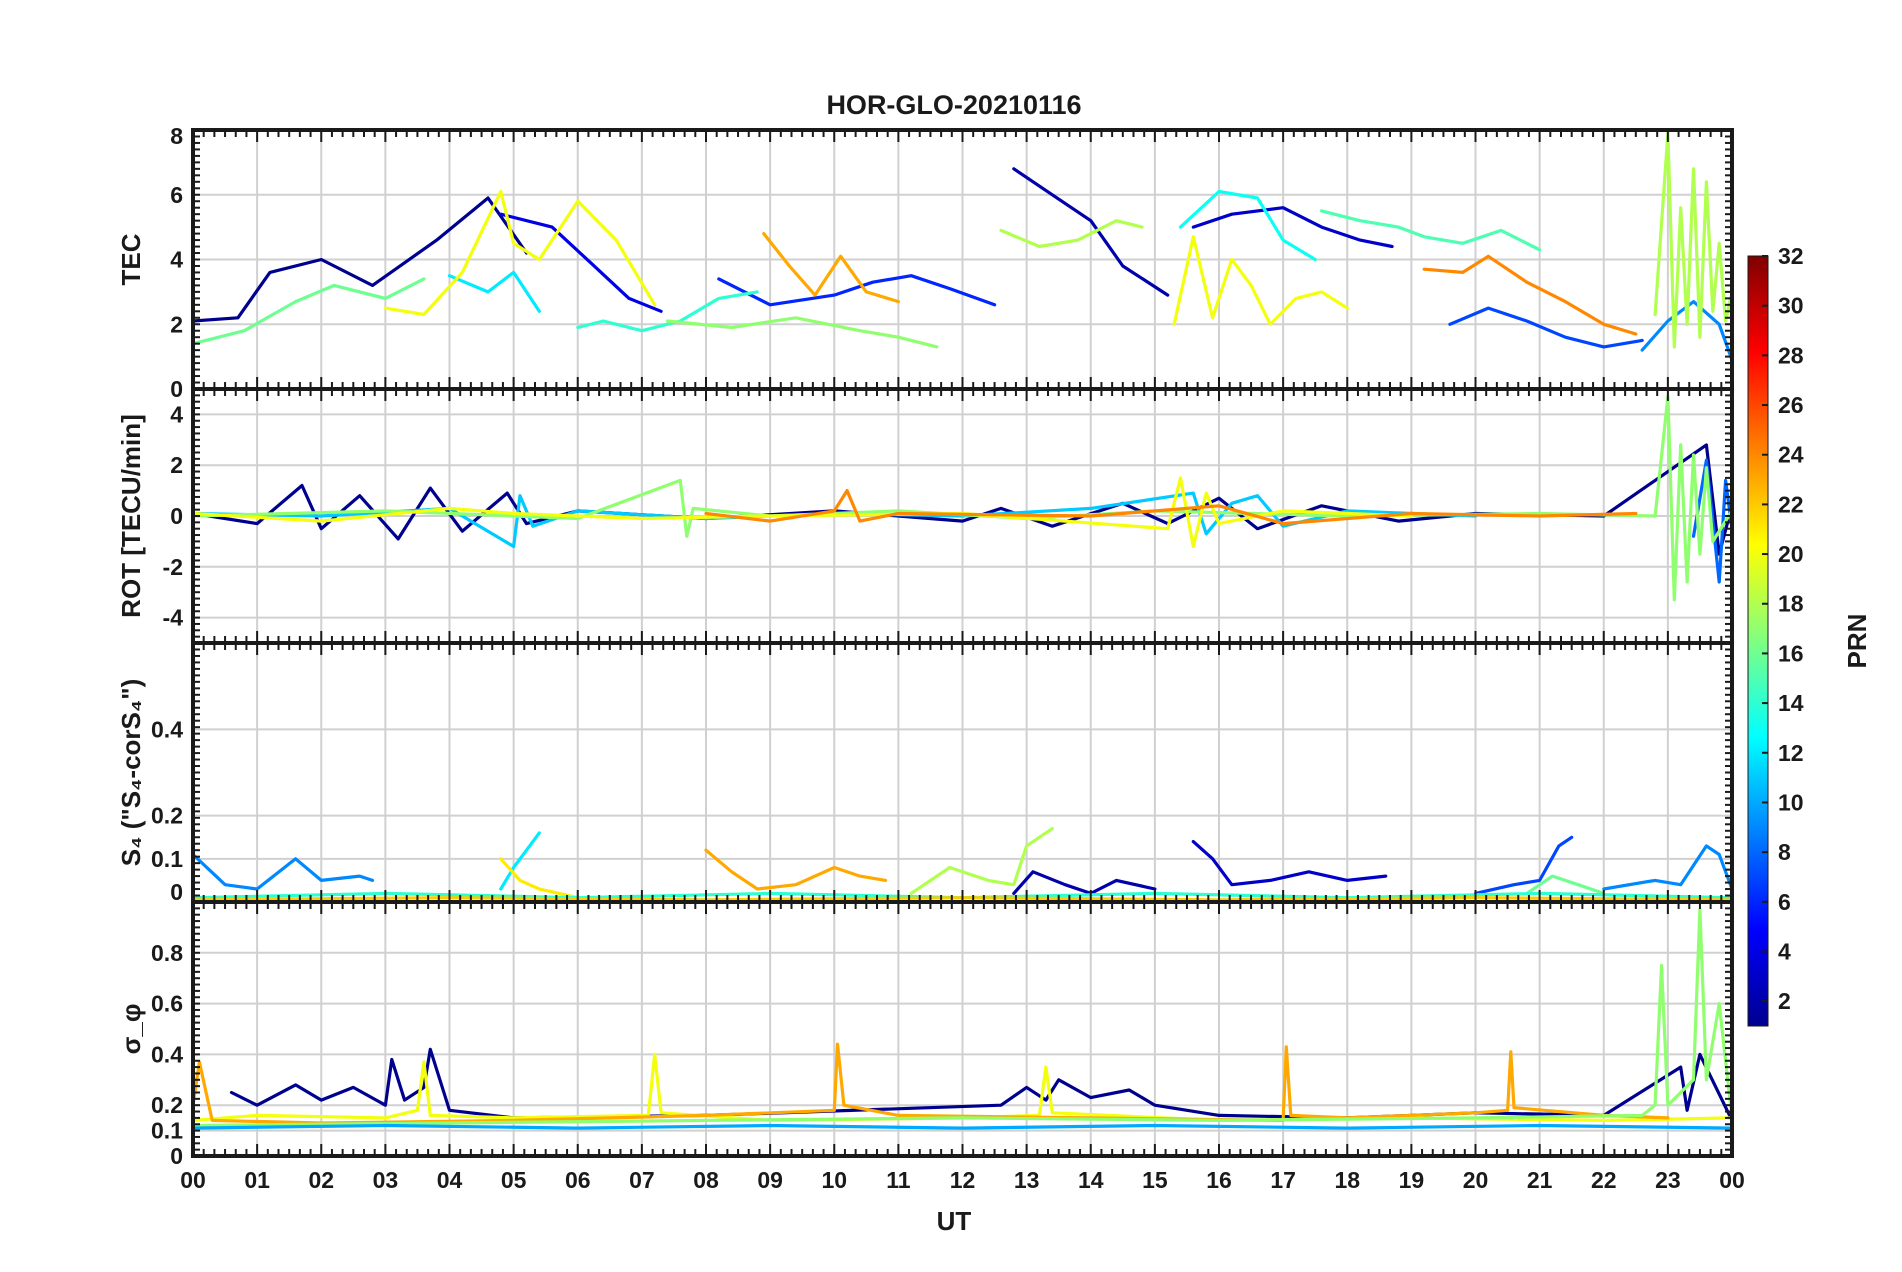  What do you see at coordinates (770, 1180) in the screenshot?
I see `x-tick-label: 09` at bounding box center [770, 1180].